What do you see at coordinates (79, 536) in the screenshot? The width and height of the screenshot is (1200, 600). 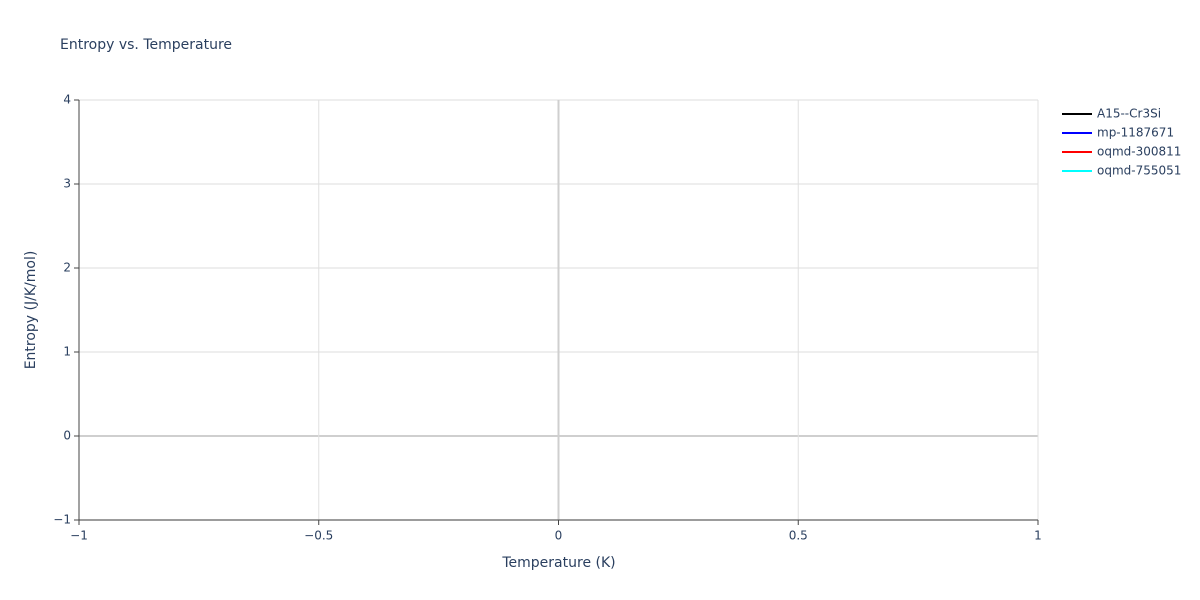 I see `x-tick-label: −1` at bounding box center [79, 536].